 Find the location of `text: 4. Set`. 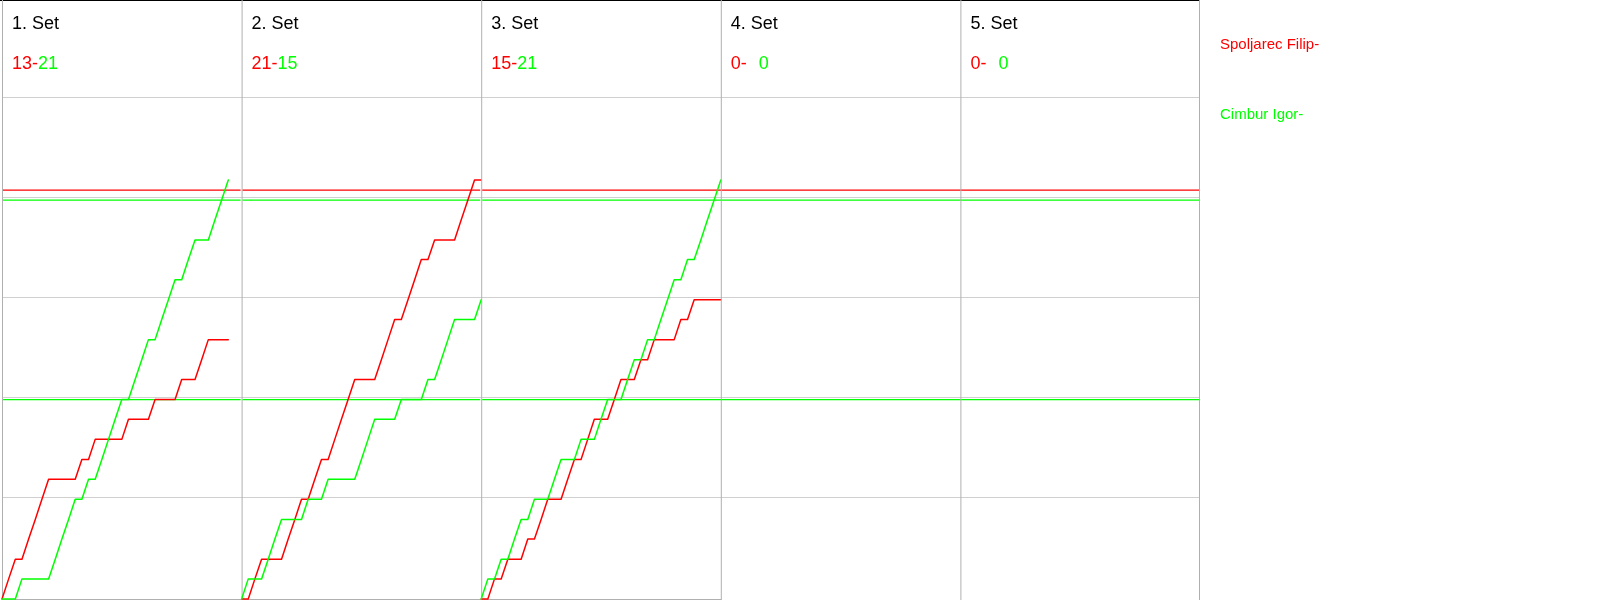

text: 4. Set is located at coordinates (754, 23).